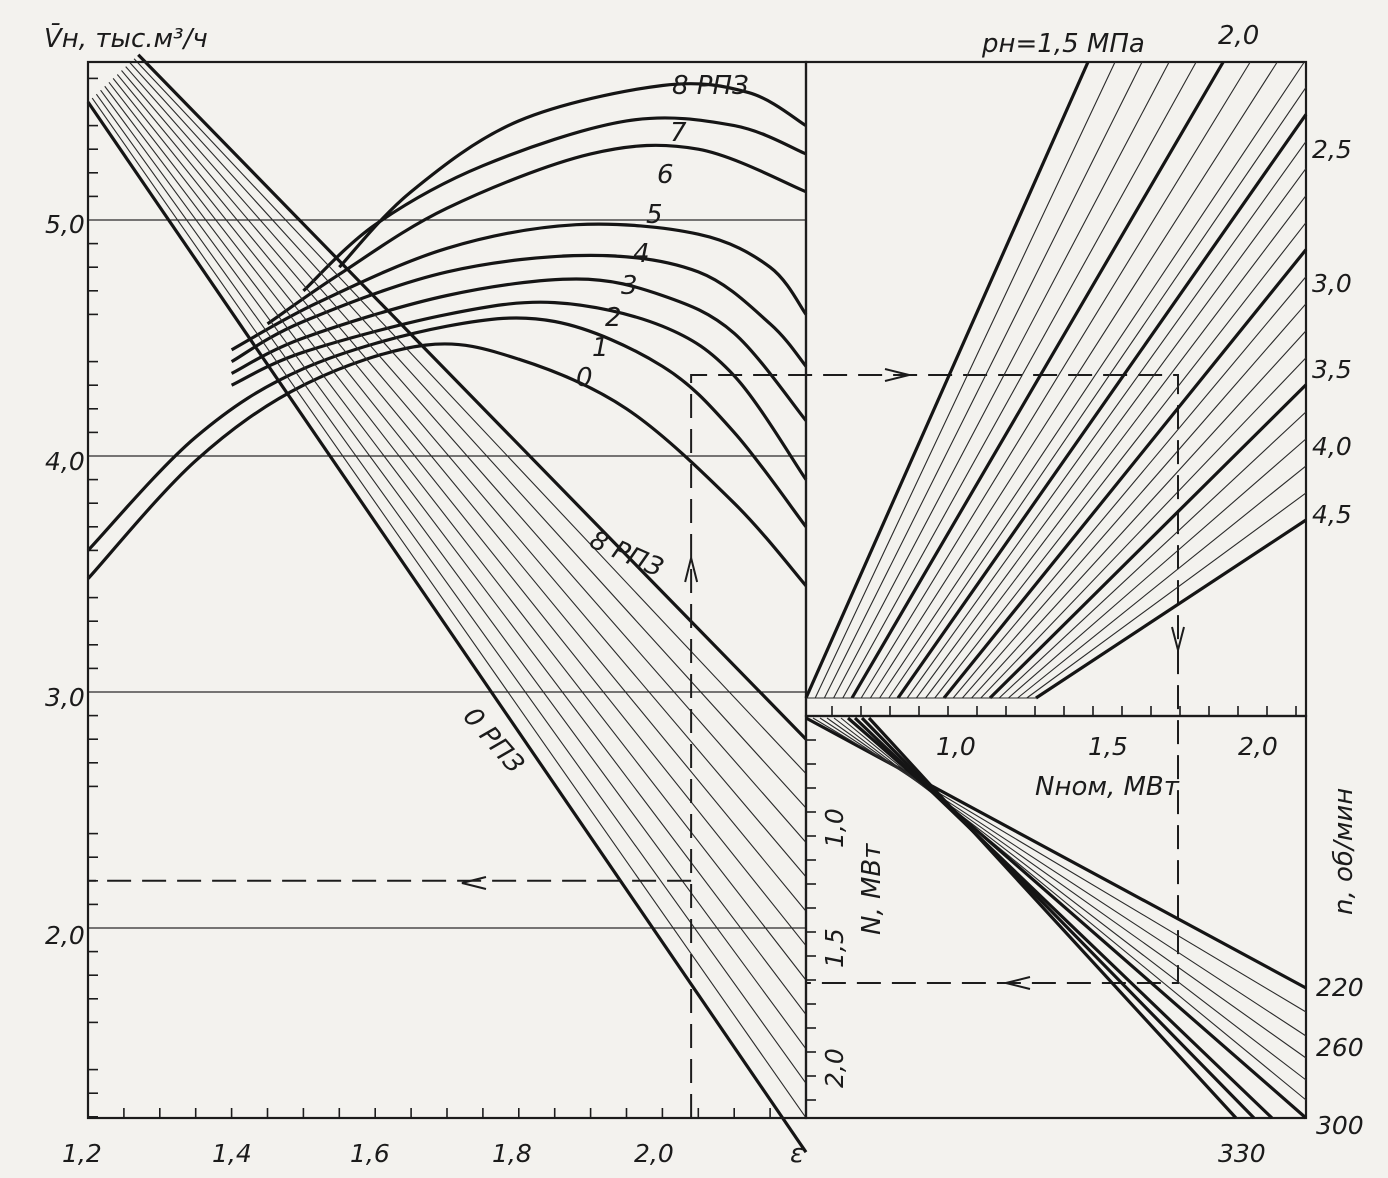  I want to click on bottom-right-frame, so click(1056, 917).